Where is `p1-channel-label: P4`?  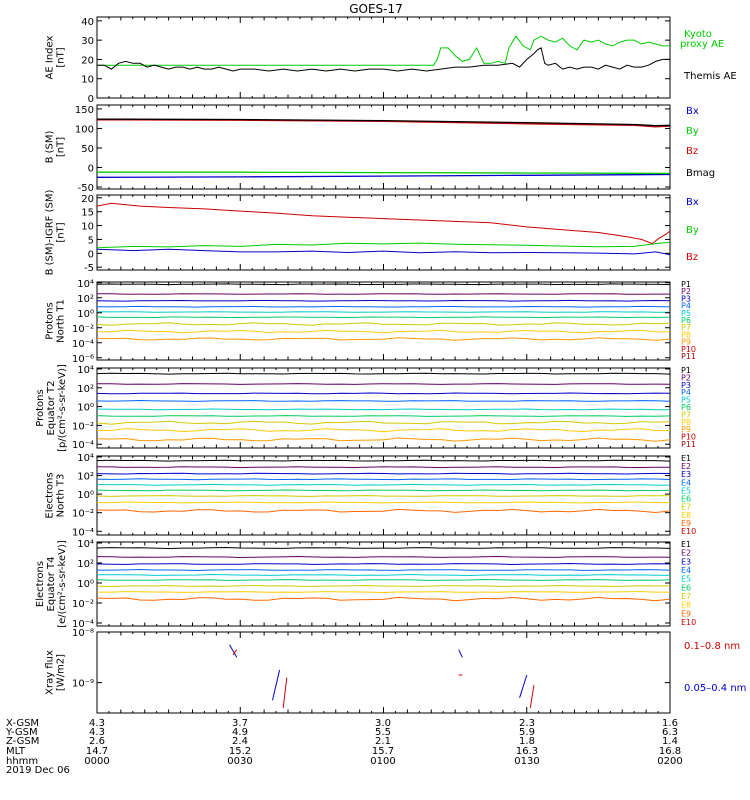 p1-channel-label: P4 is located at coordinates (686, 306).